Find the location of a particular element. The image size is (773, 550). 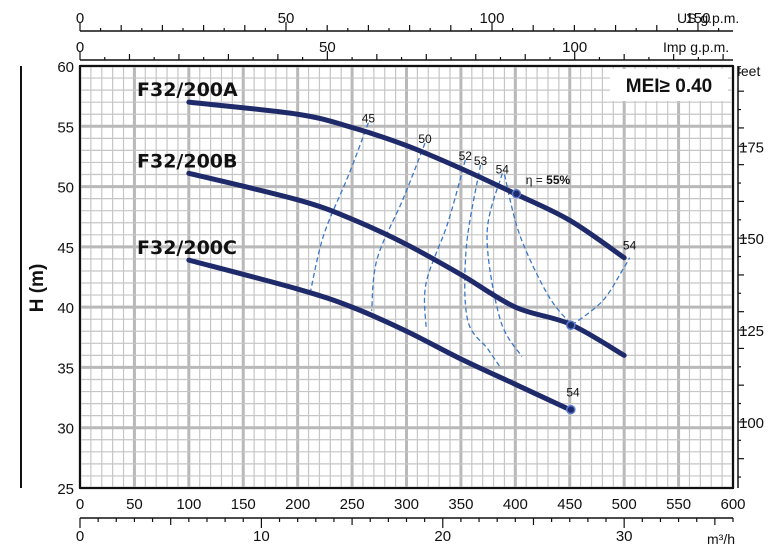

feet-tick-label: 100 is located at coordinates (751, 423).